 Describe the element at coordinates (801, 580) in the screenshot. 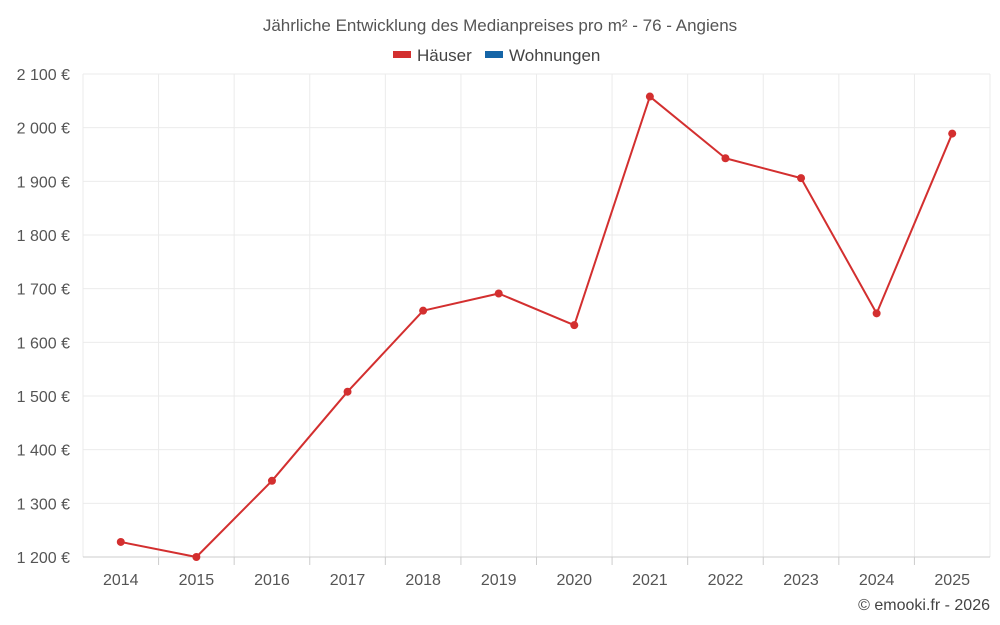

I see `x-tick-label: 2023` at that location.